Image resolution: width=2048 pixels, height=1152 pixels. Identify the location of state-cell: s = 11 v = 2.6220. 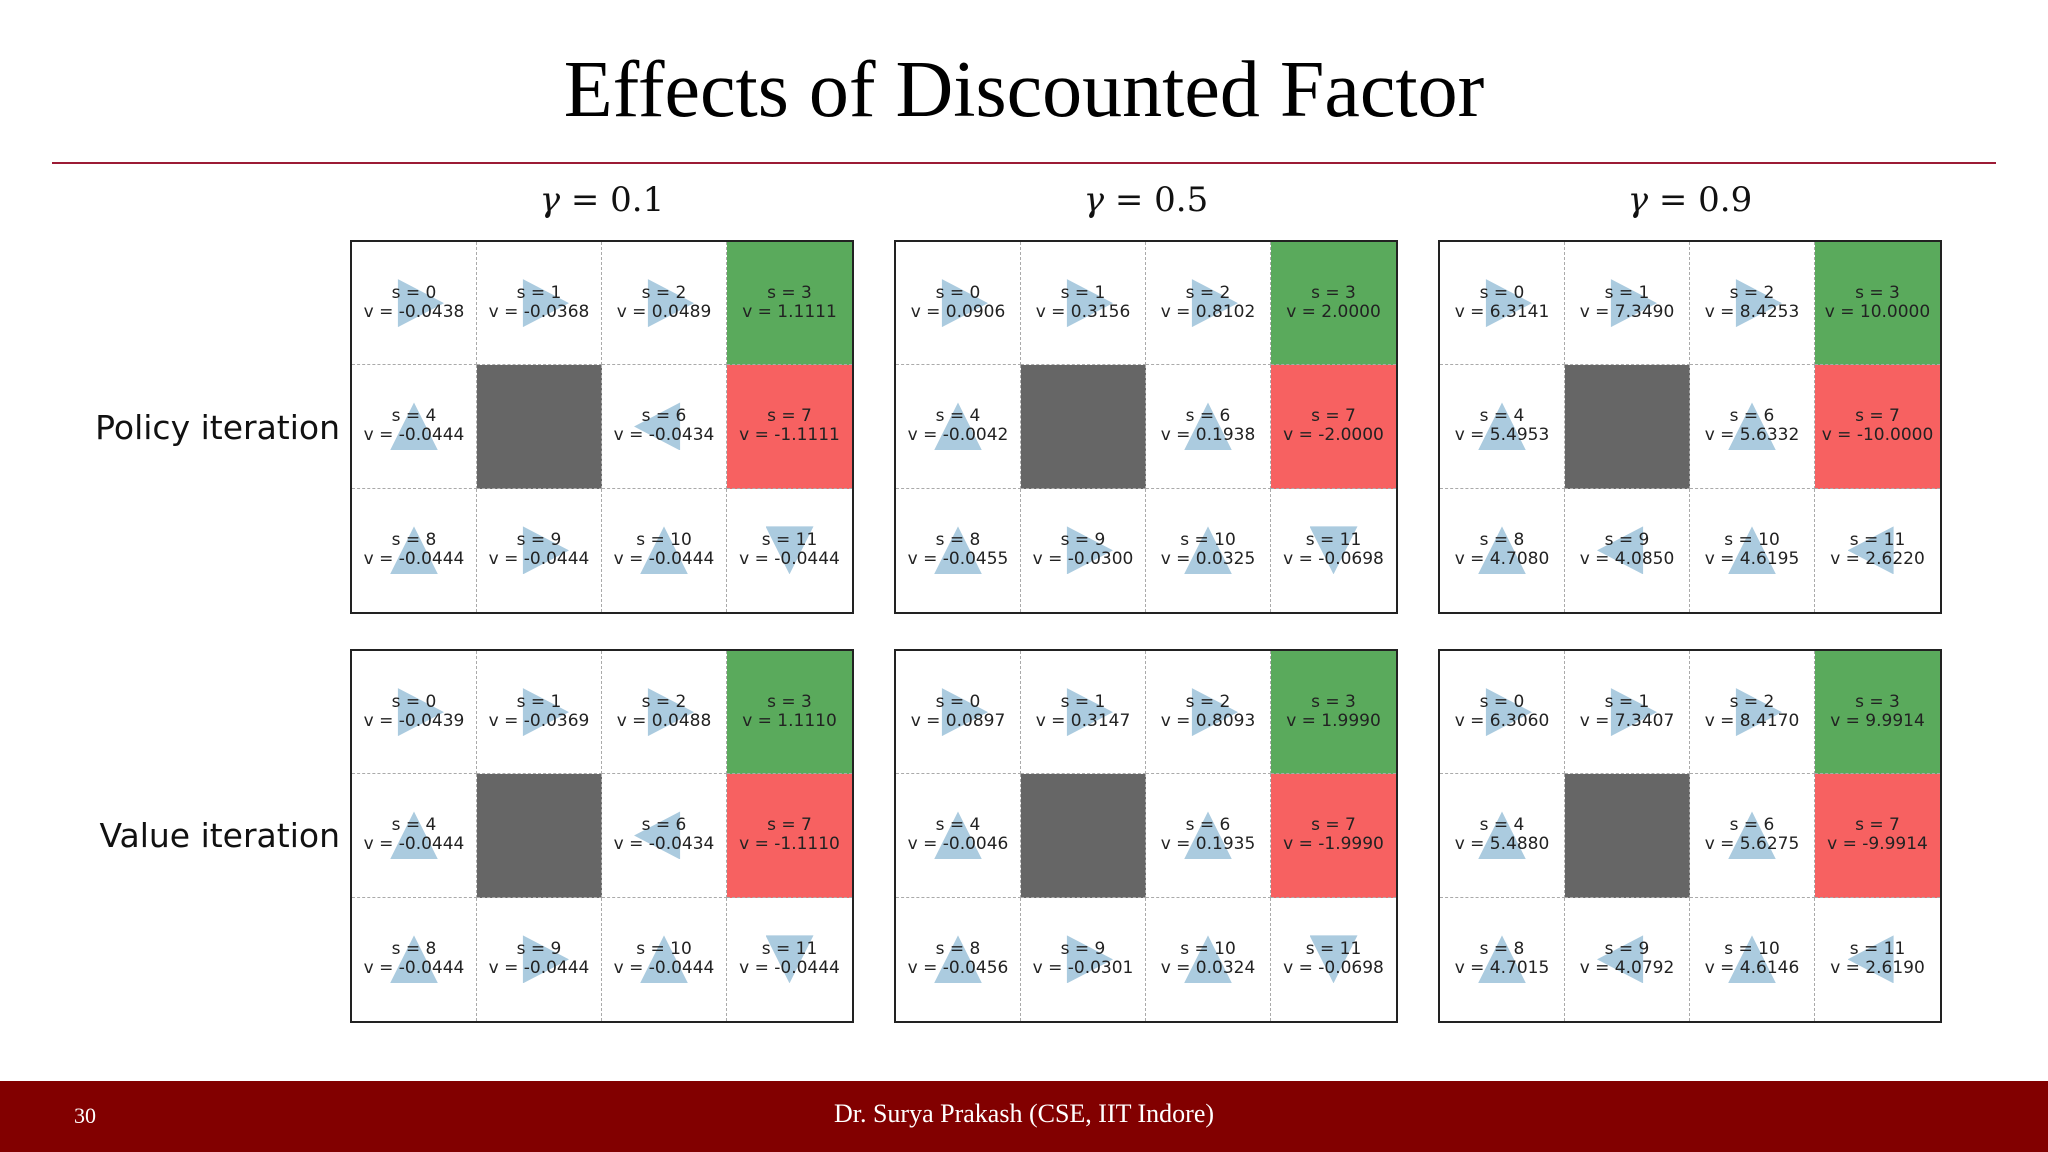
(1877, 550).